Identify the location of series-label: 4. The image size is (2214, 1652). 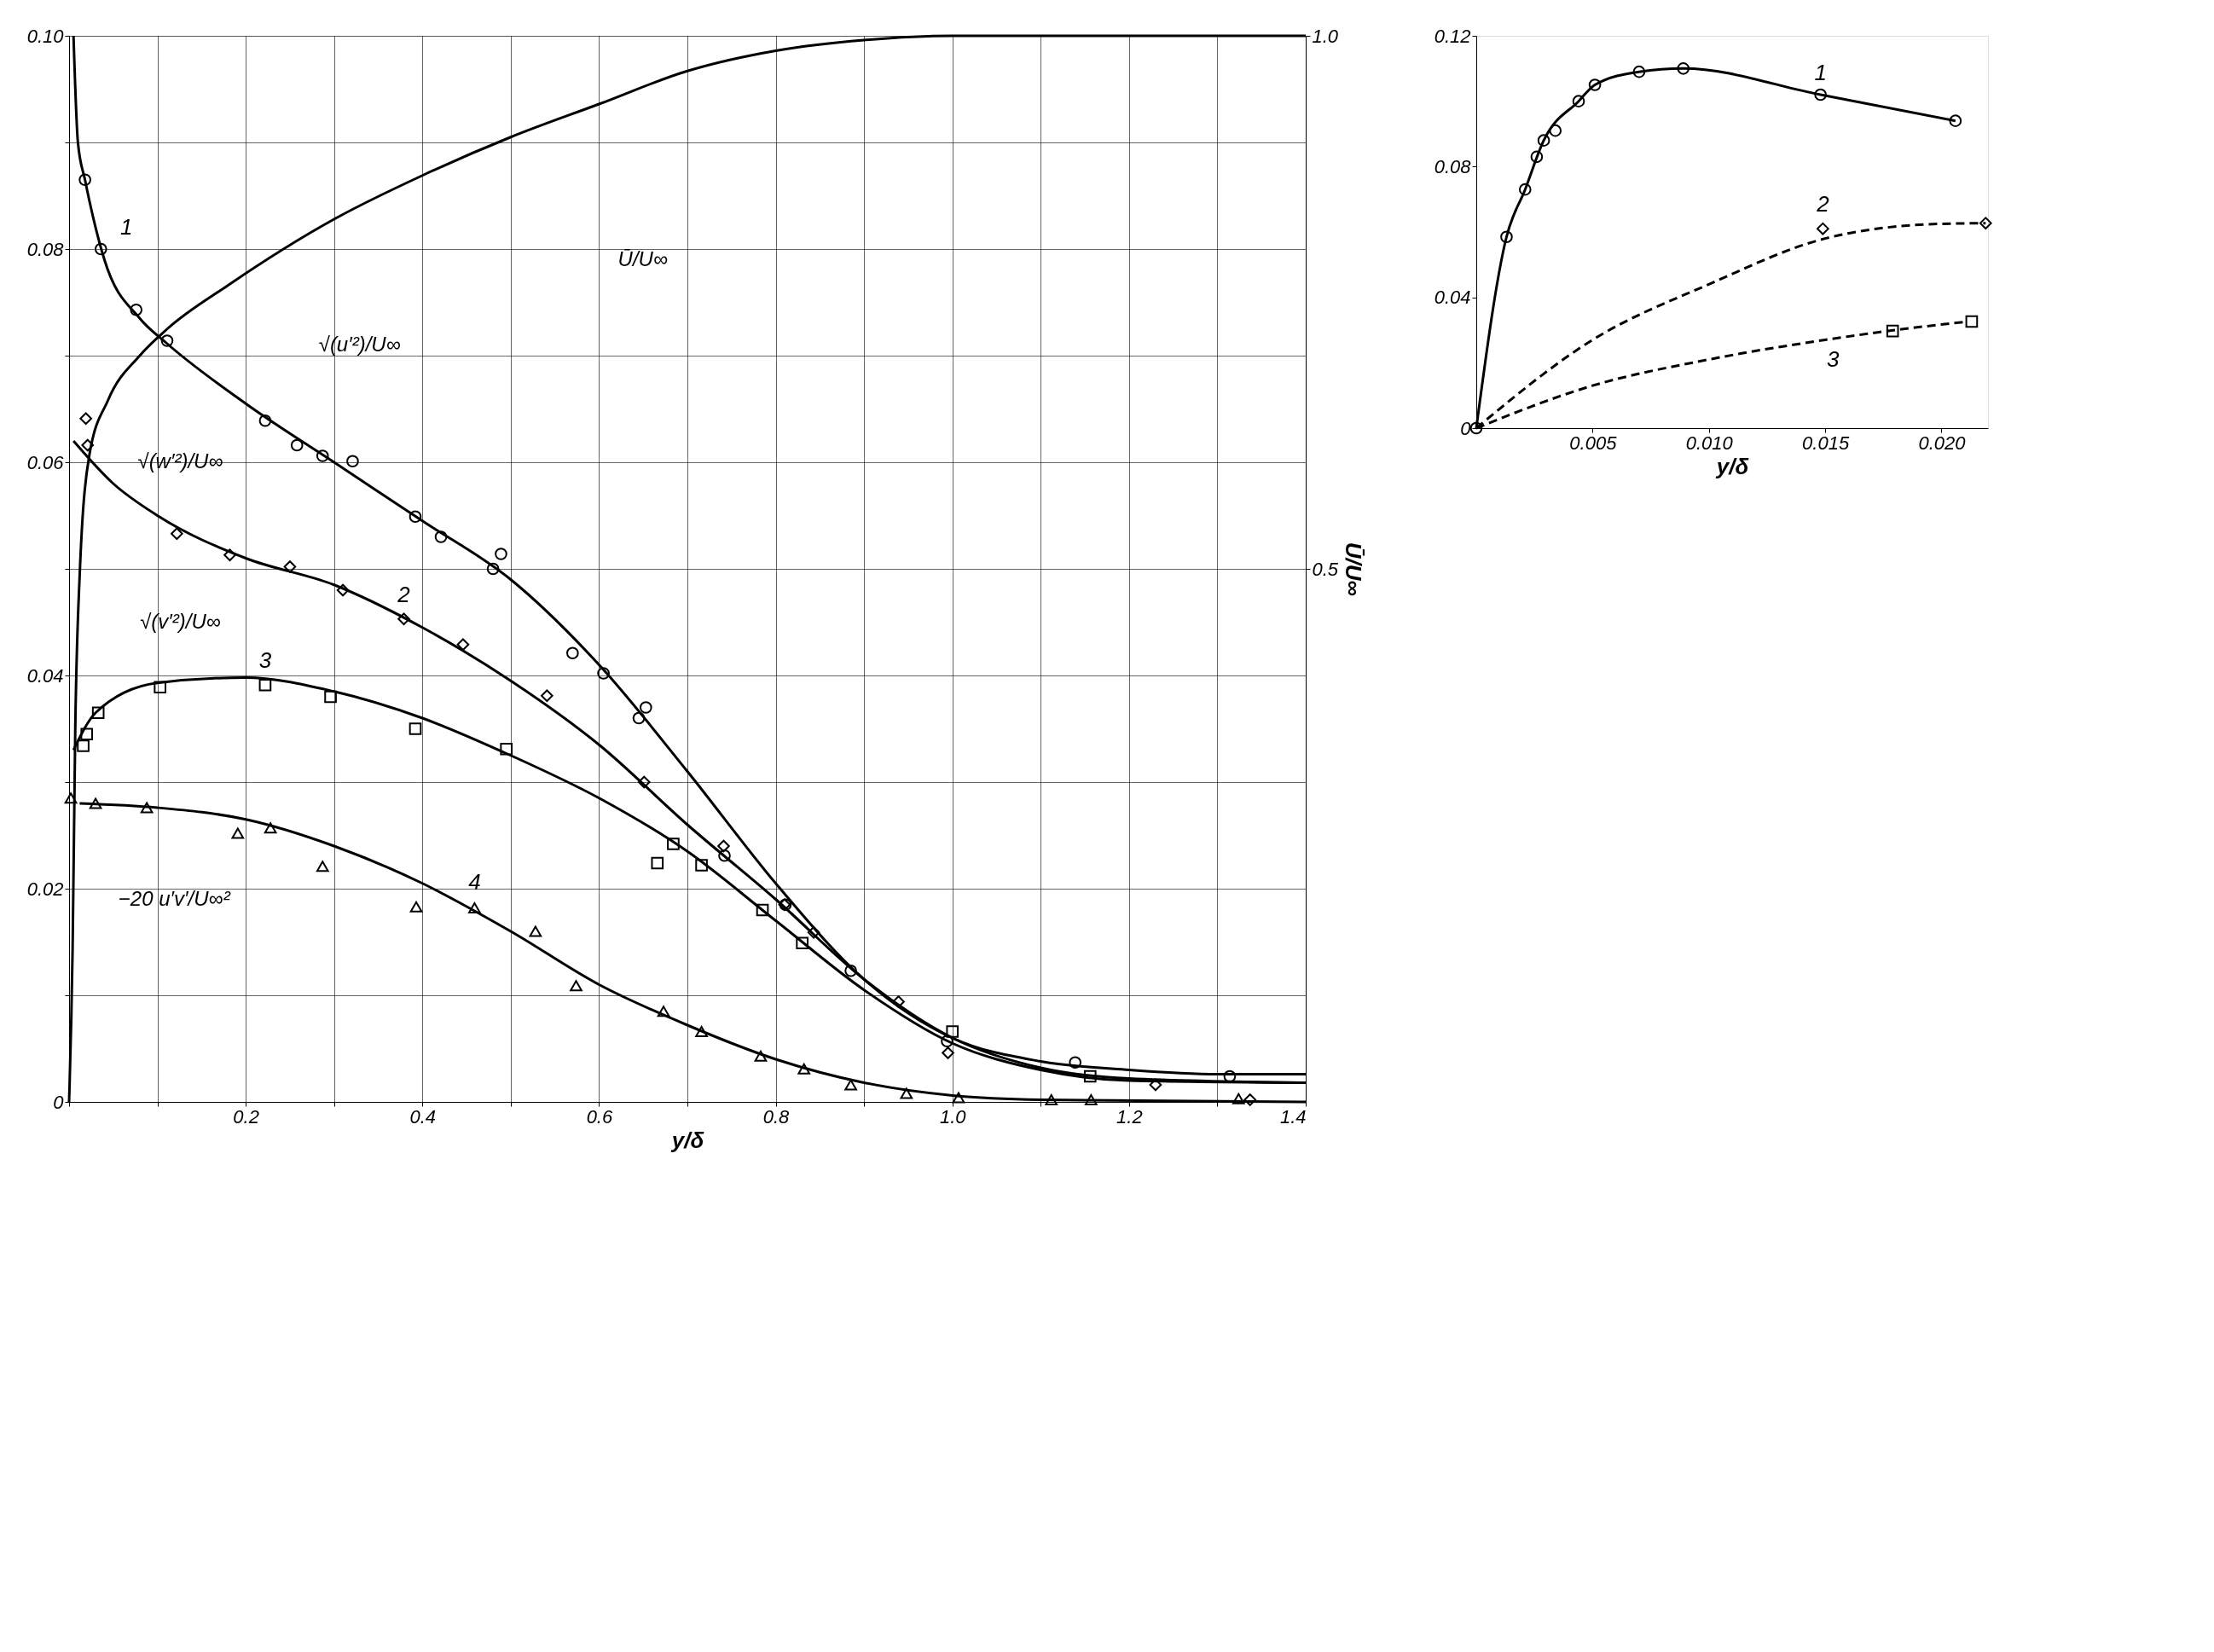
(475, 881).